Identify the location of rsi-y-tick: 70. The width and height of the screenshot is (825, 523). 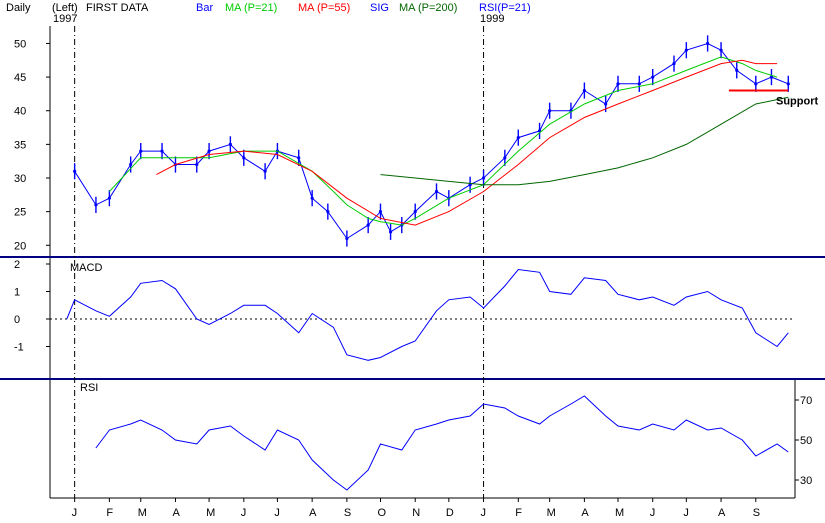
(806, 401).